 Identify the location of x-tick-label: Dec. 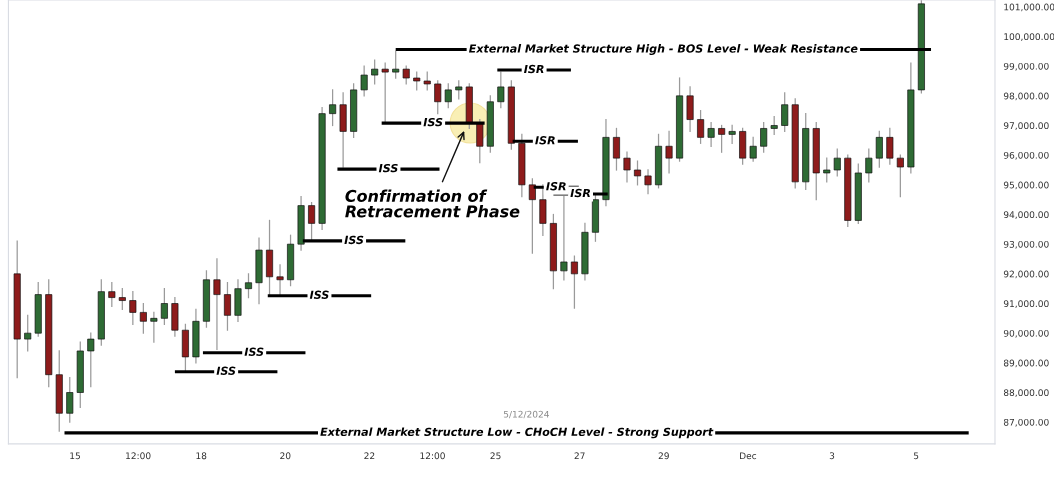
(748, 456).